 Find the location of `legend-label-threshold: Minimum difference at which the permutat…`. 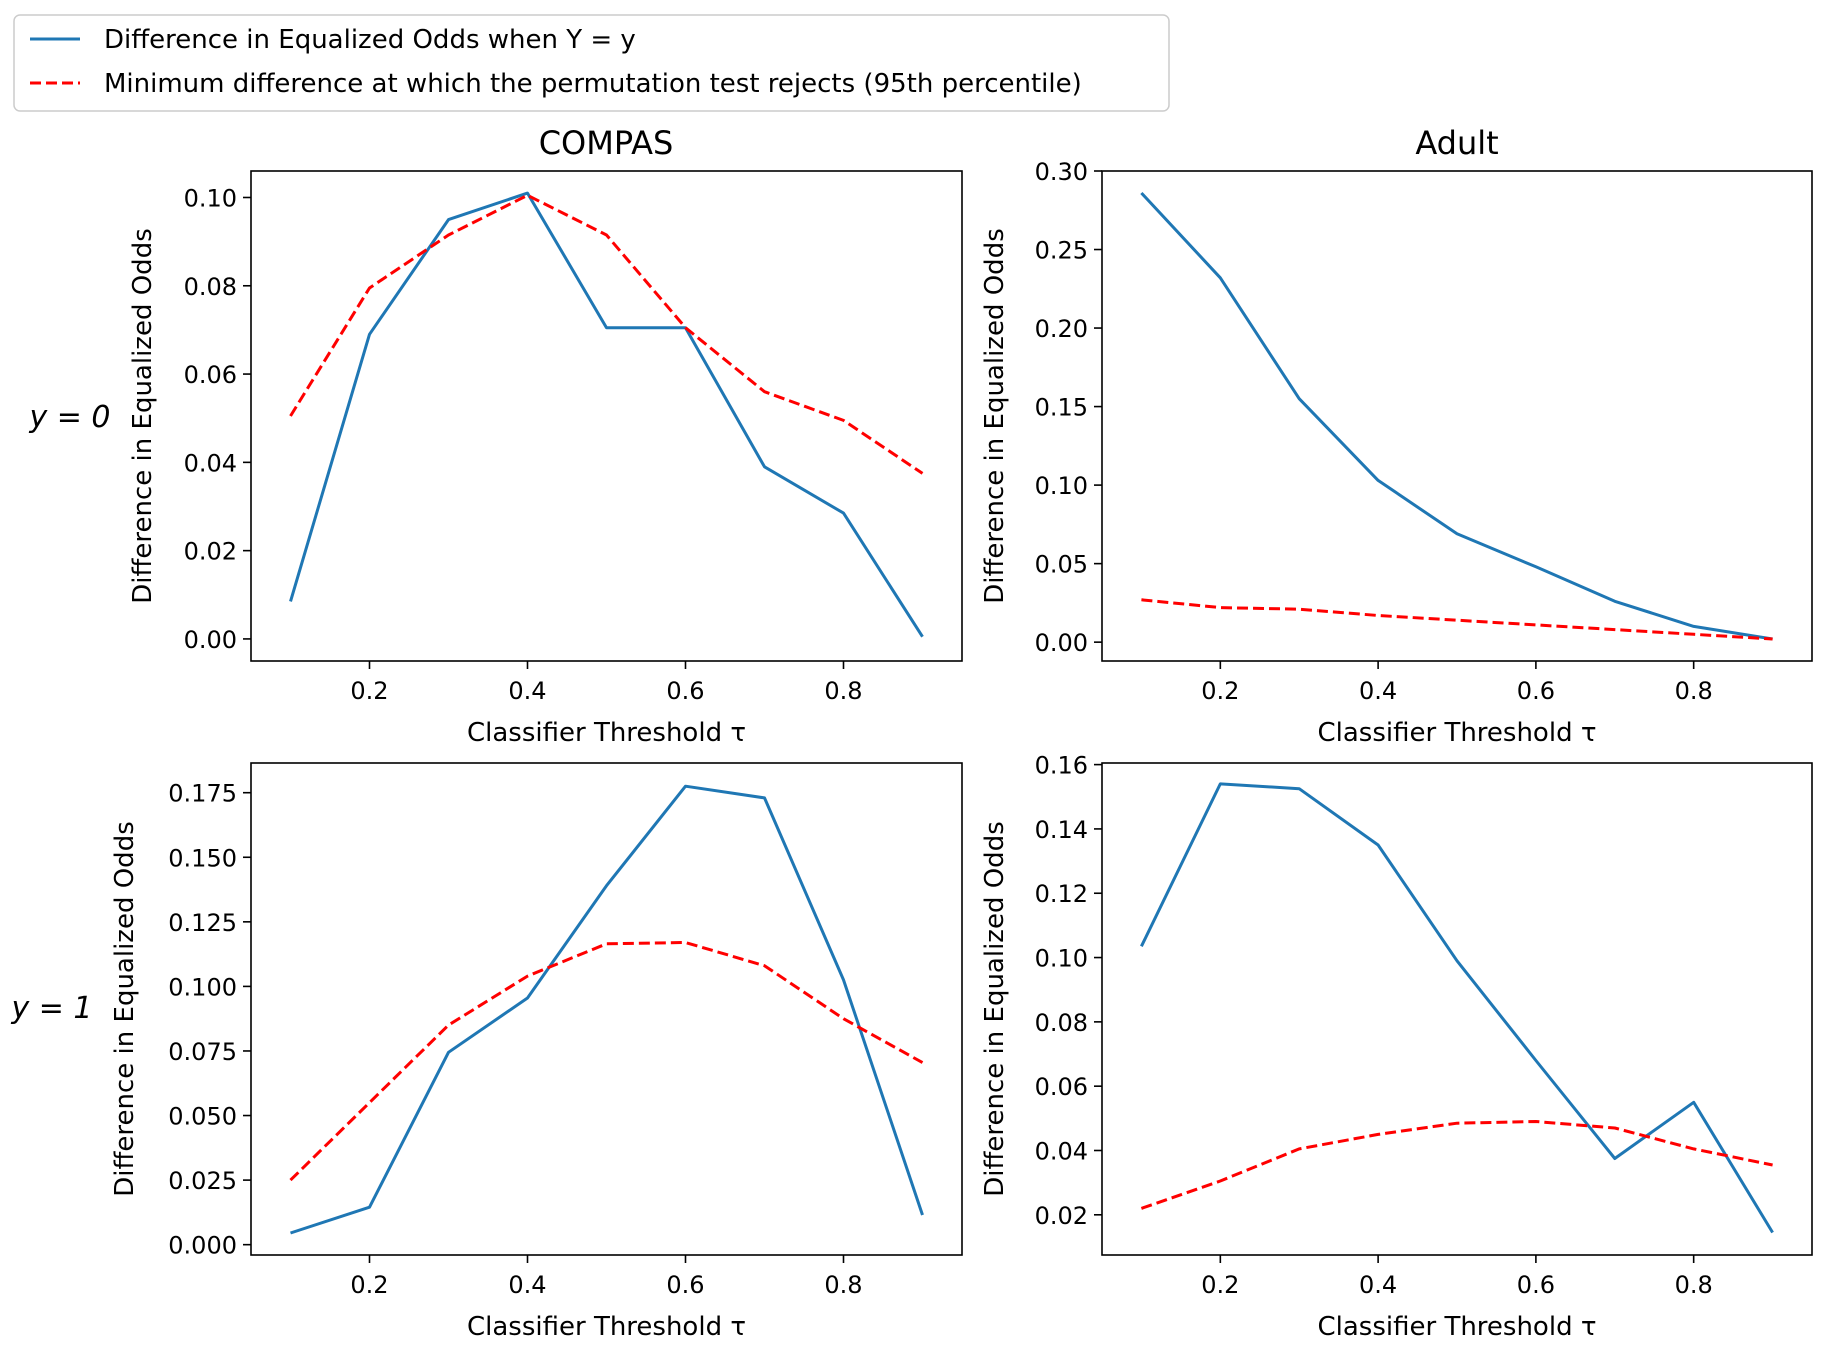

legend-label-threshold: Minimum difference at which the permutat… is located at coordinates (593, 84).